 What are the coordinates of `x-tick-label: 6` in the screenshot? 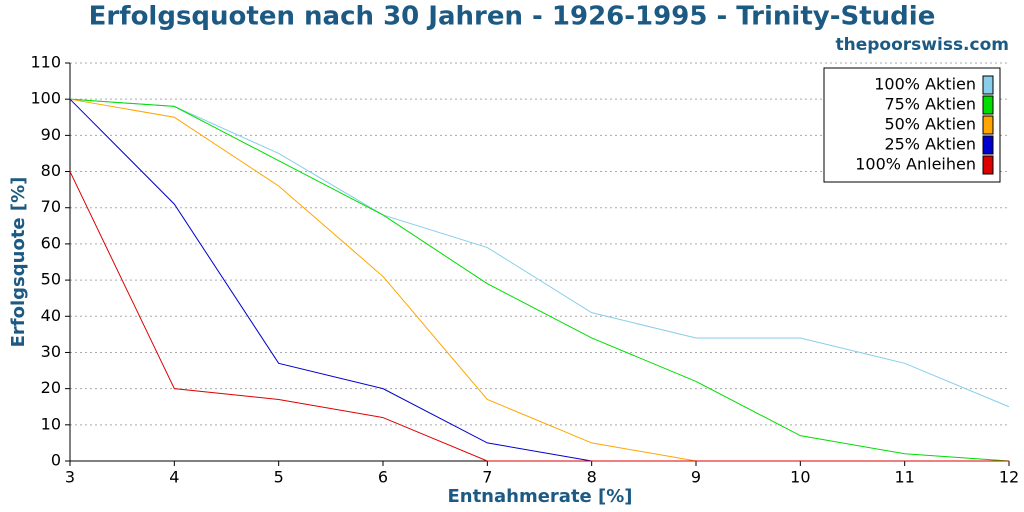 It's located at (383, 477).